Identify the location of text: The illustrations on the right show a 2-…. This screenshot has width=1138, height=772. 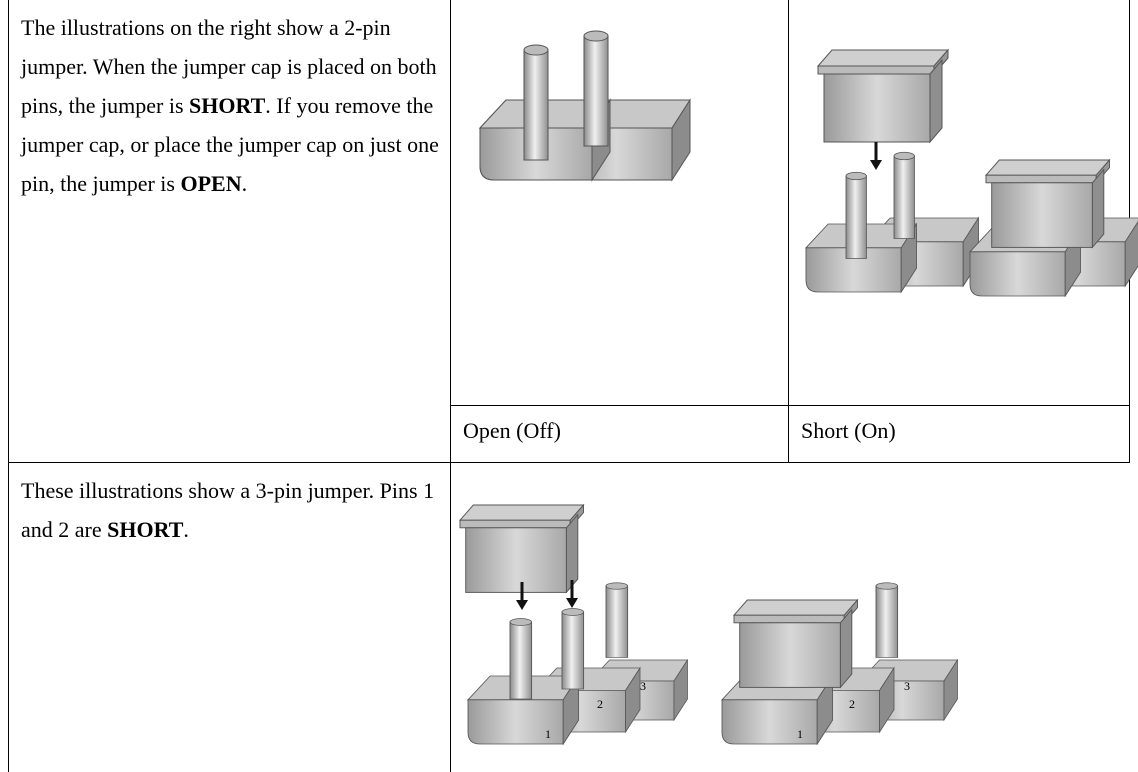
(229, 66).